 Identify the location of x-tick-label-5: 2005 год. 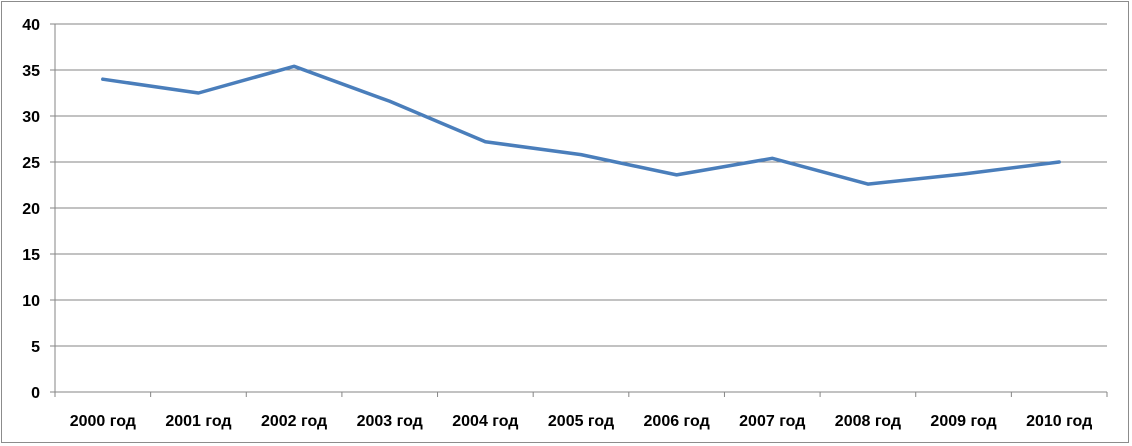
(581, 421).